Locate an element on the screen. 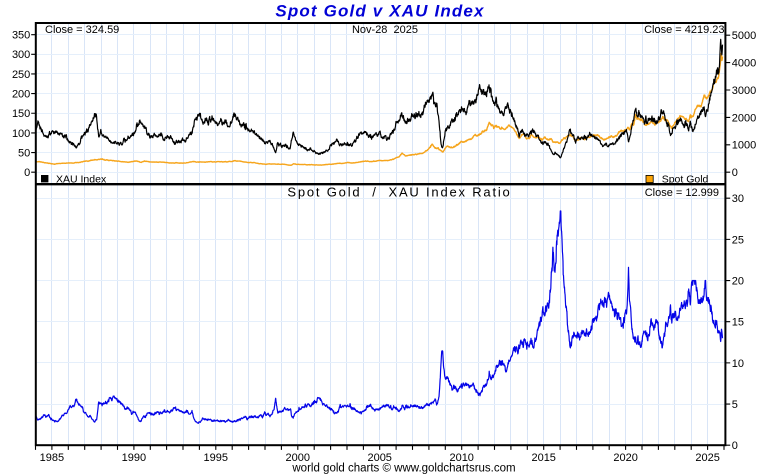  svg-text: XAU Index is located at coordinates (81, 179).